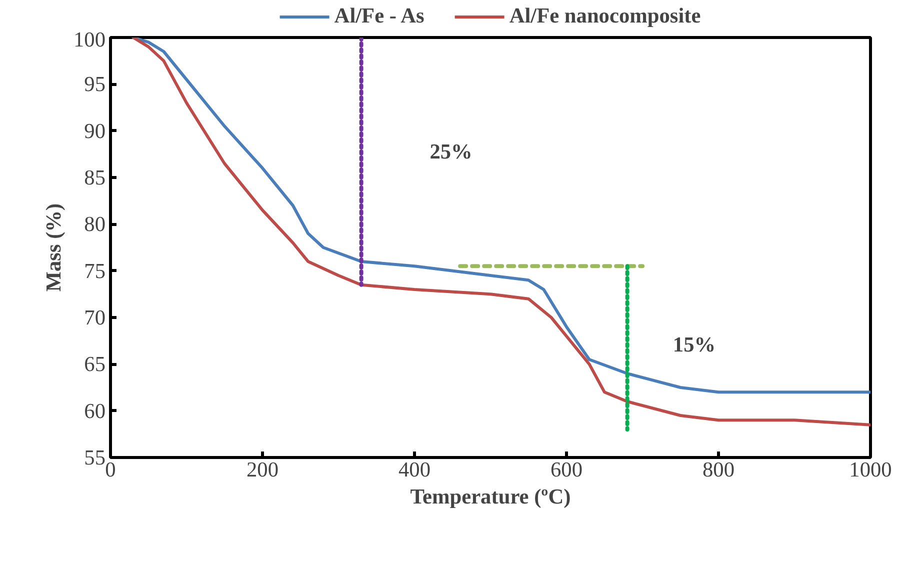 The height and width of the screenshot is (588, 919). What do you see at coordinates (95, 410) in the screenshot?
I see `y-tick-label: 60` at bounding box center [95, 410].